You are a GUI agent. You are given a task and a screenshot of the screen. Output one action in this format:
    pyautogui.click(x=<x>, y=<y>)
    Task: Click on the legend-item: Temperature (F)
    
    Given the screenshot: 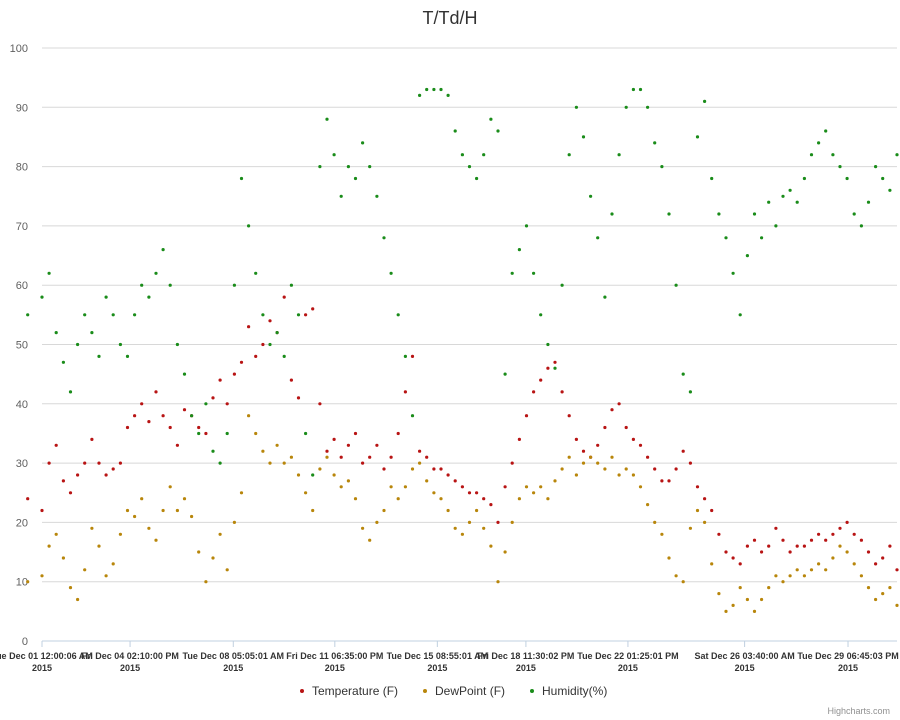 What is the action you would take?
    pyautogui.click(x=349, y=691)
    